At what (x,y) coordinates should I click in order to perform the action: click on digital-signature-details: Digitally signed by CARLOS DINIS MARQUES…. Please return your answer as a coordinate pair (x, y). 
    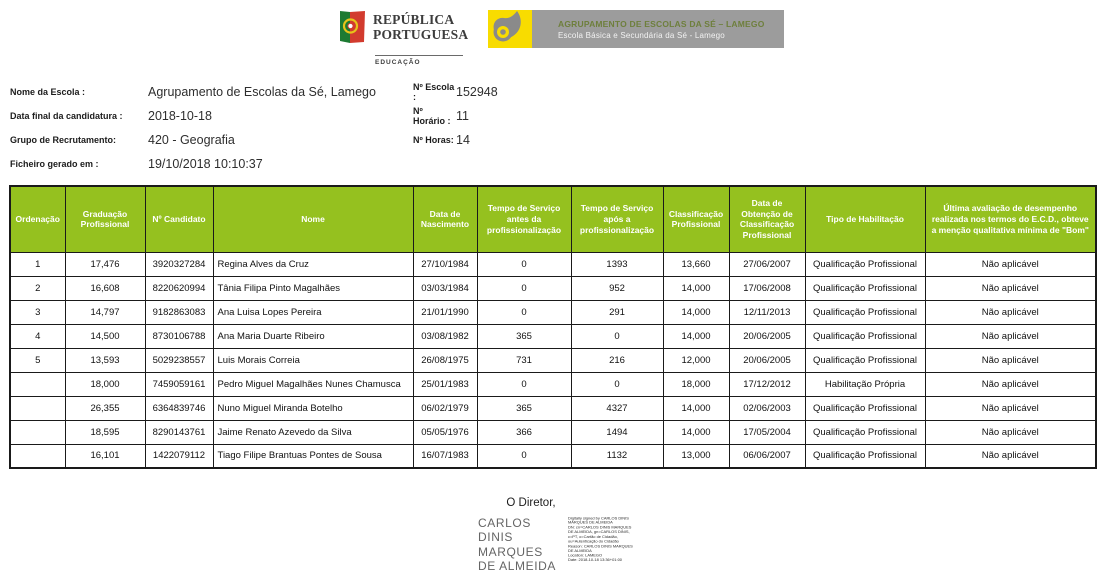
    Looking at the image, I should click on (600, 539).